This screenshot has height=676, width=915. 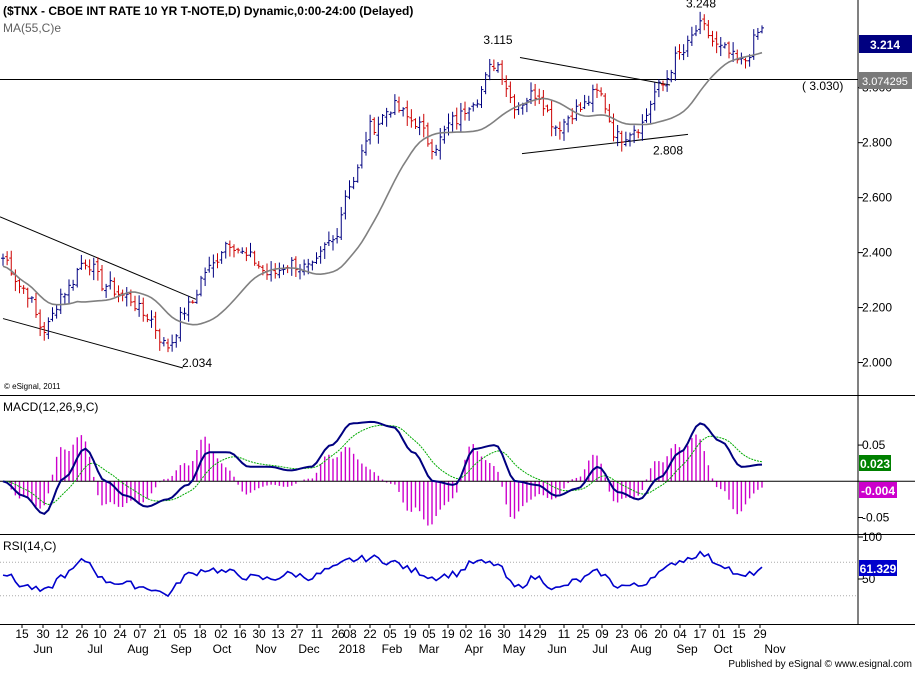 What do you see at coordinates (392, 649) in the screenshot?
I see `x-month-label: Feb` at bounding box center [392, 649].